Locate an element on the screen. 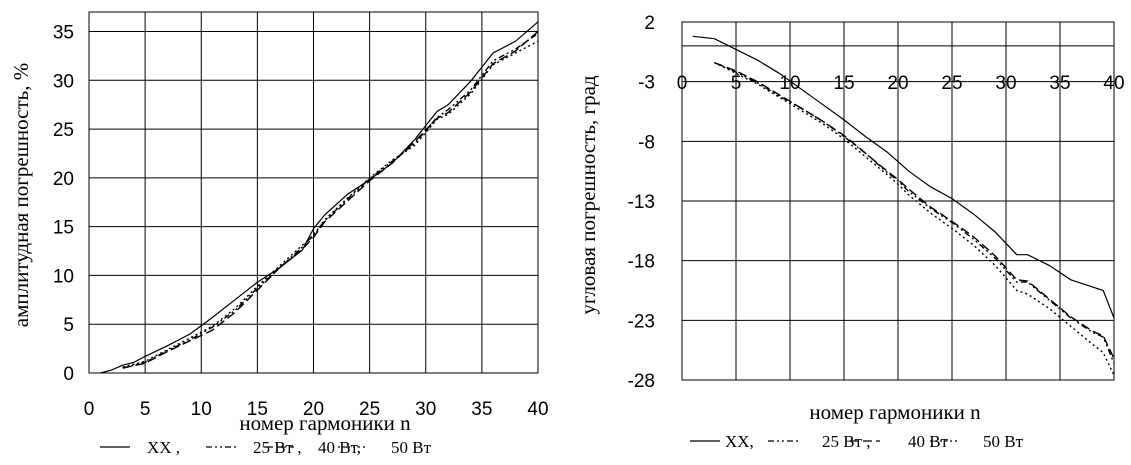  angle-chart-x-ticks: 0 5 10 15 20 25 30 35 40 is located at coordinates (901, 83).